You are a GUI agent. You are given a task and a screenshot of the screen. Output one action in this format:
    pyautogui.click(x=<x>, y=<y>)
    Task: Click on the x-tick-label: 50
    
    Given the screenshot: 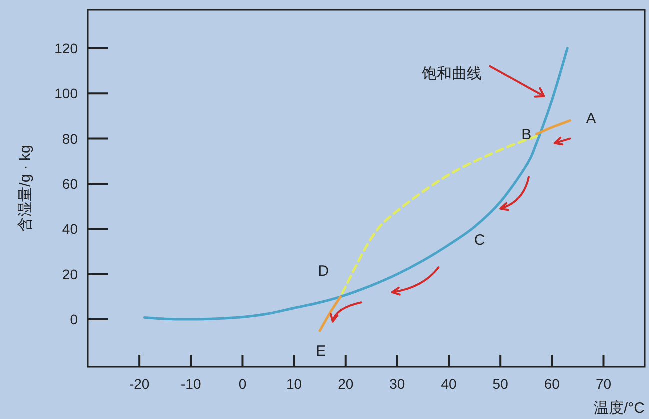 What is the action you would take?
    pyautogui.click(x=500, y=384)
    